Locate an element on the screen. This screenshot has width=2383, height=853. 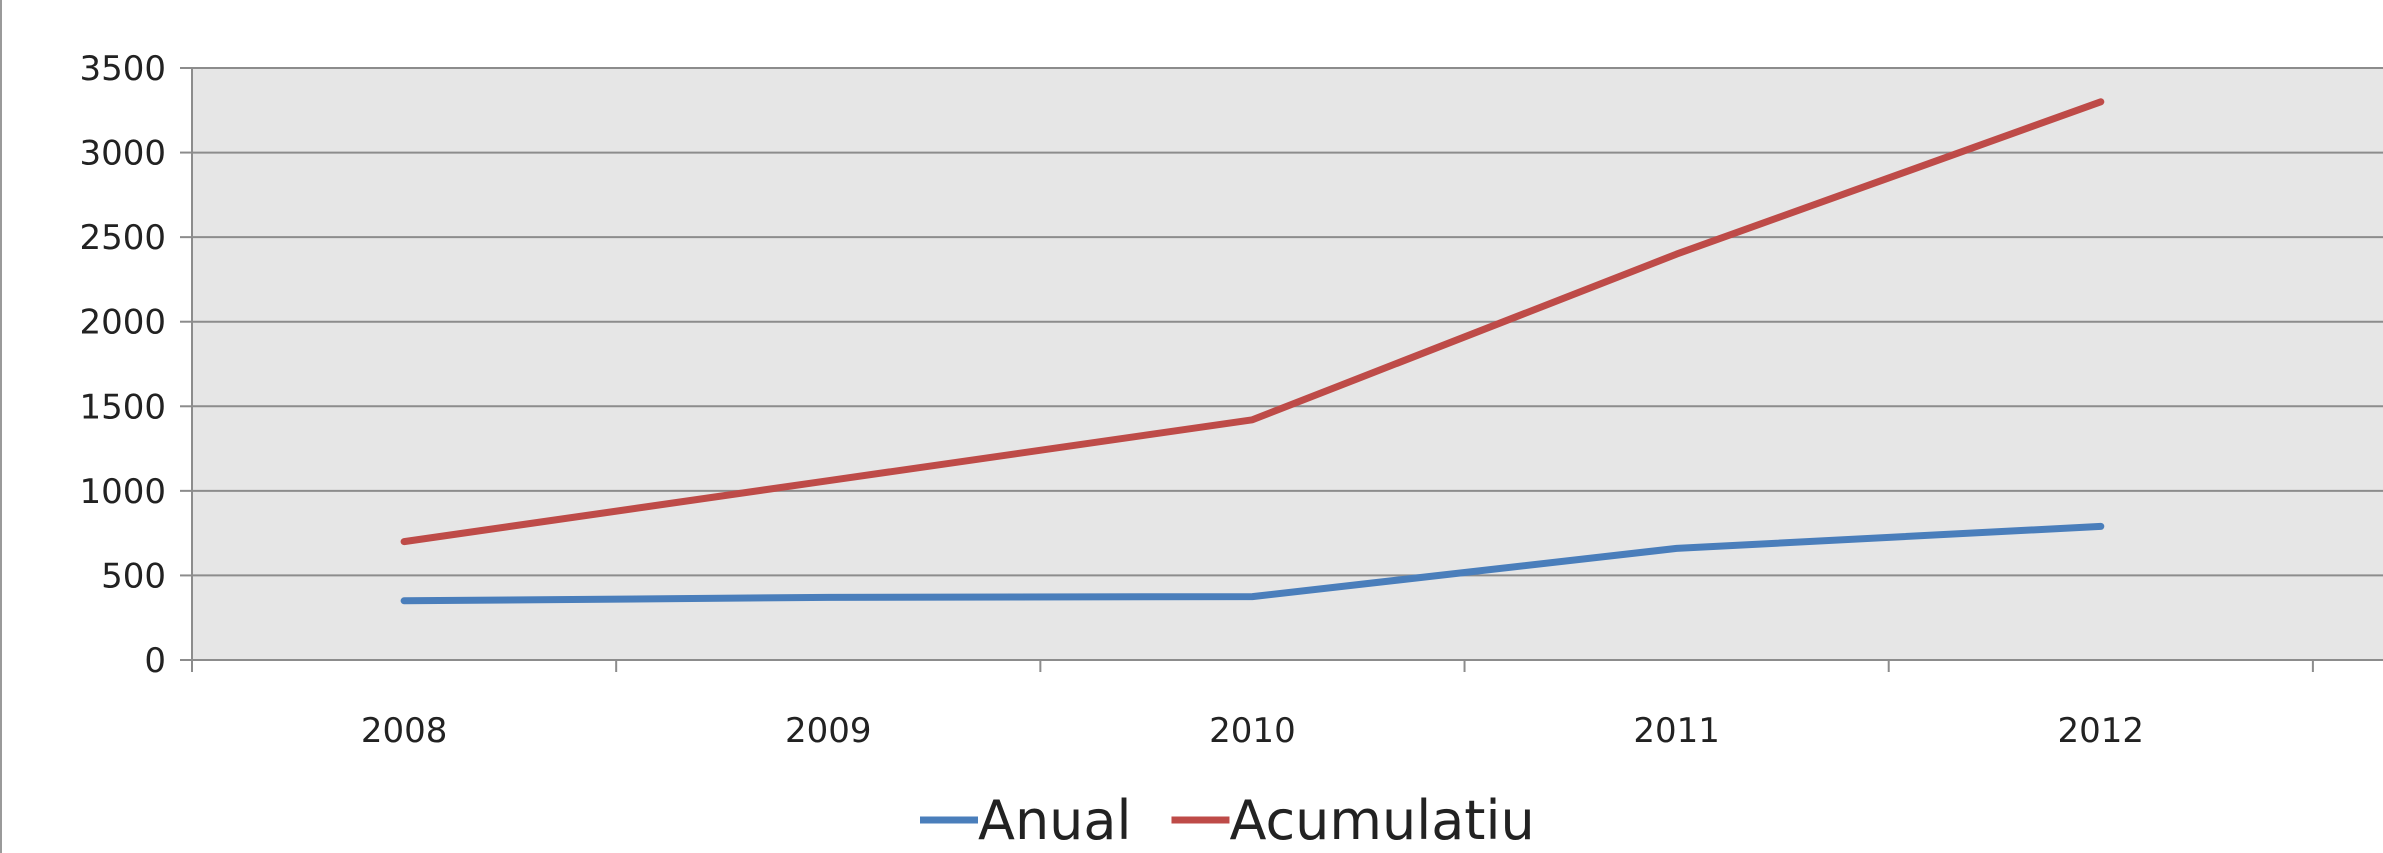
y-tick-label: 3500 is located at coordinates (122, 69).